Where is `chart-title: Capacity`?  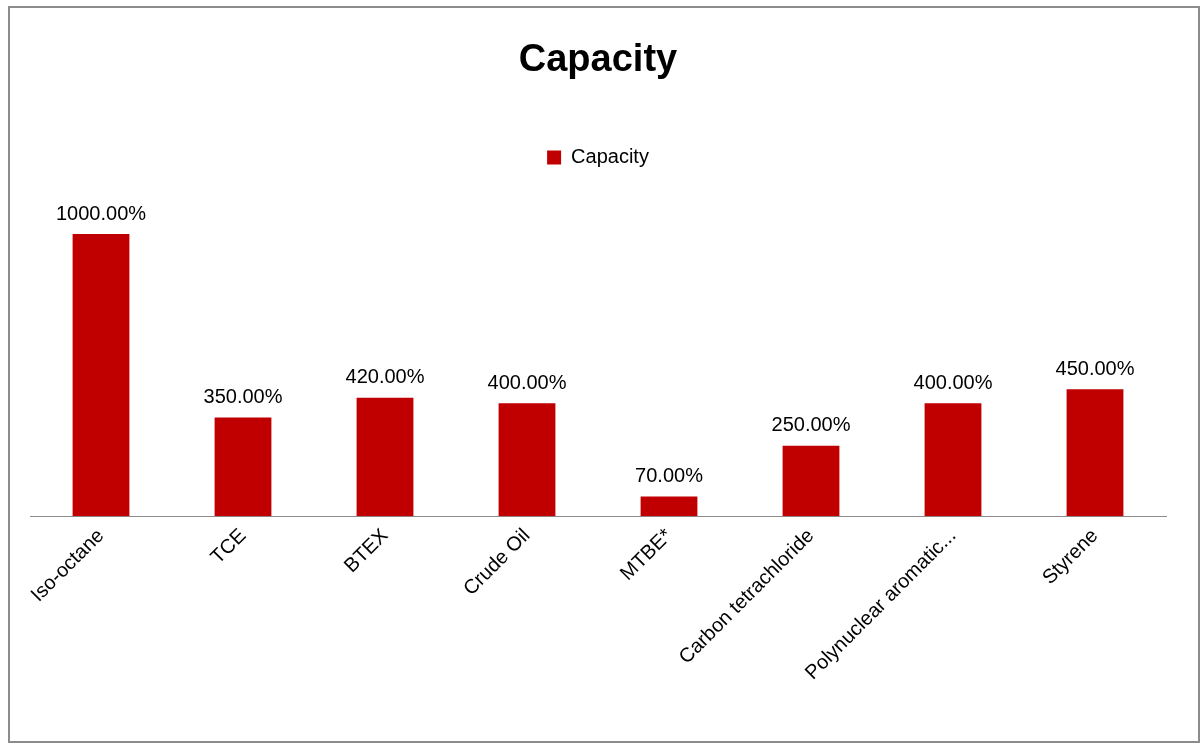
chart-title: Capacity is located at coordinates (598, 58).